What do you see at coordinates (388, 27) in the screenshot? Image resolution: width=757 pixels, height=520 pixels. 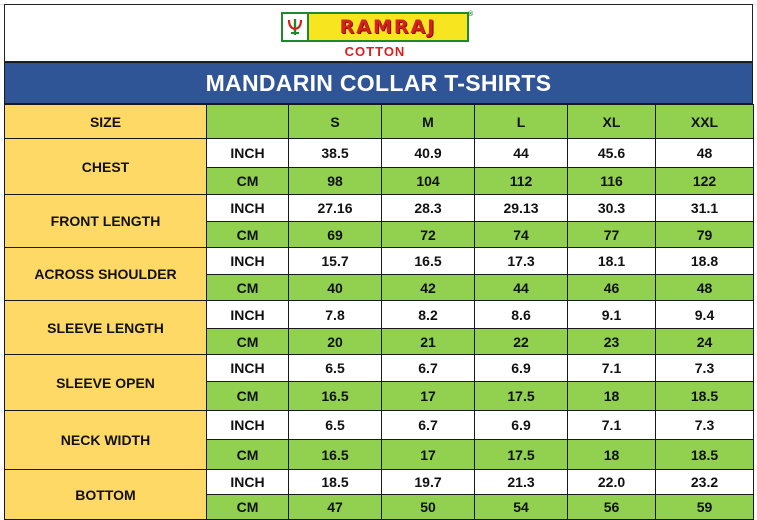 I see `brand-logo-text: RAMRAJ` at bounding box center [388, 27].